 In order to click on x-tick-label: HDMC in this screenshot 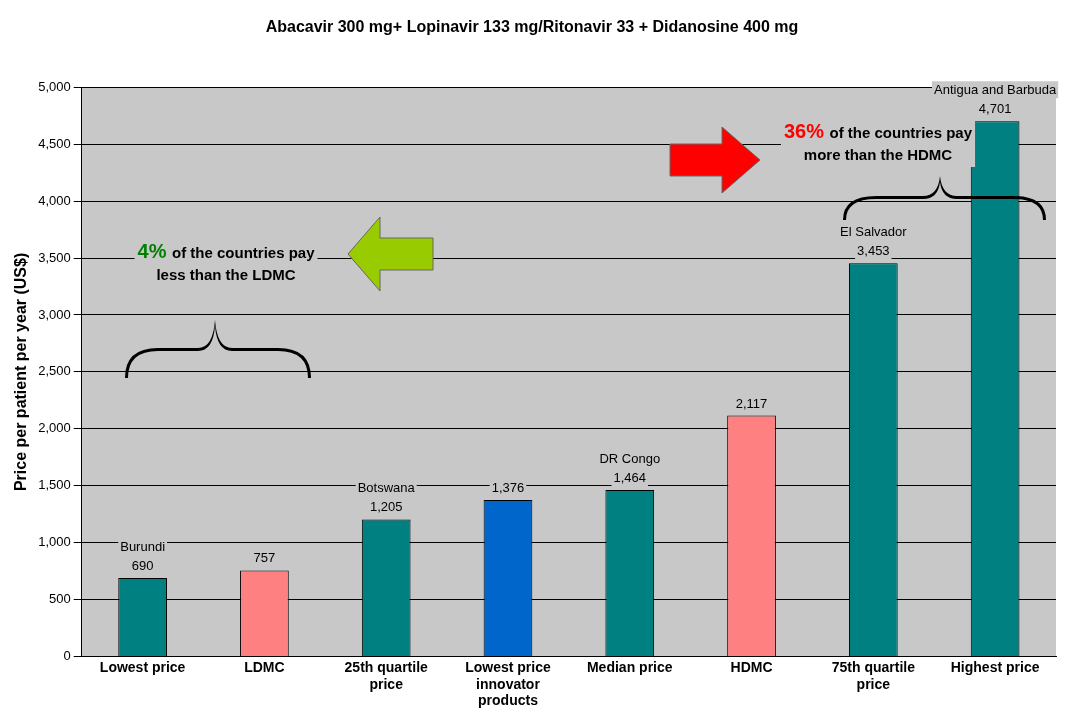, I will do `click(751, 666)`.